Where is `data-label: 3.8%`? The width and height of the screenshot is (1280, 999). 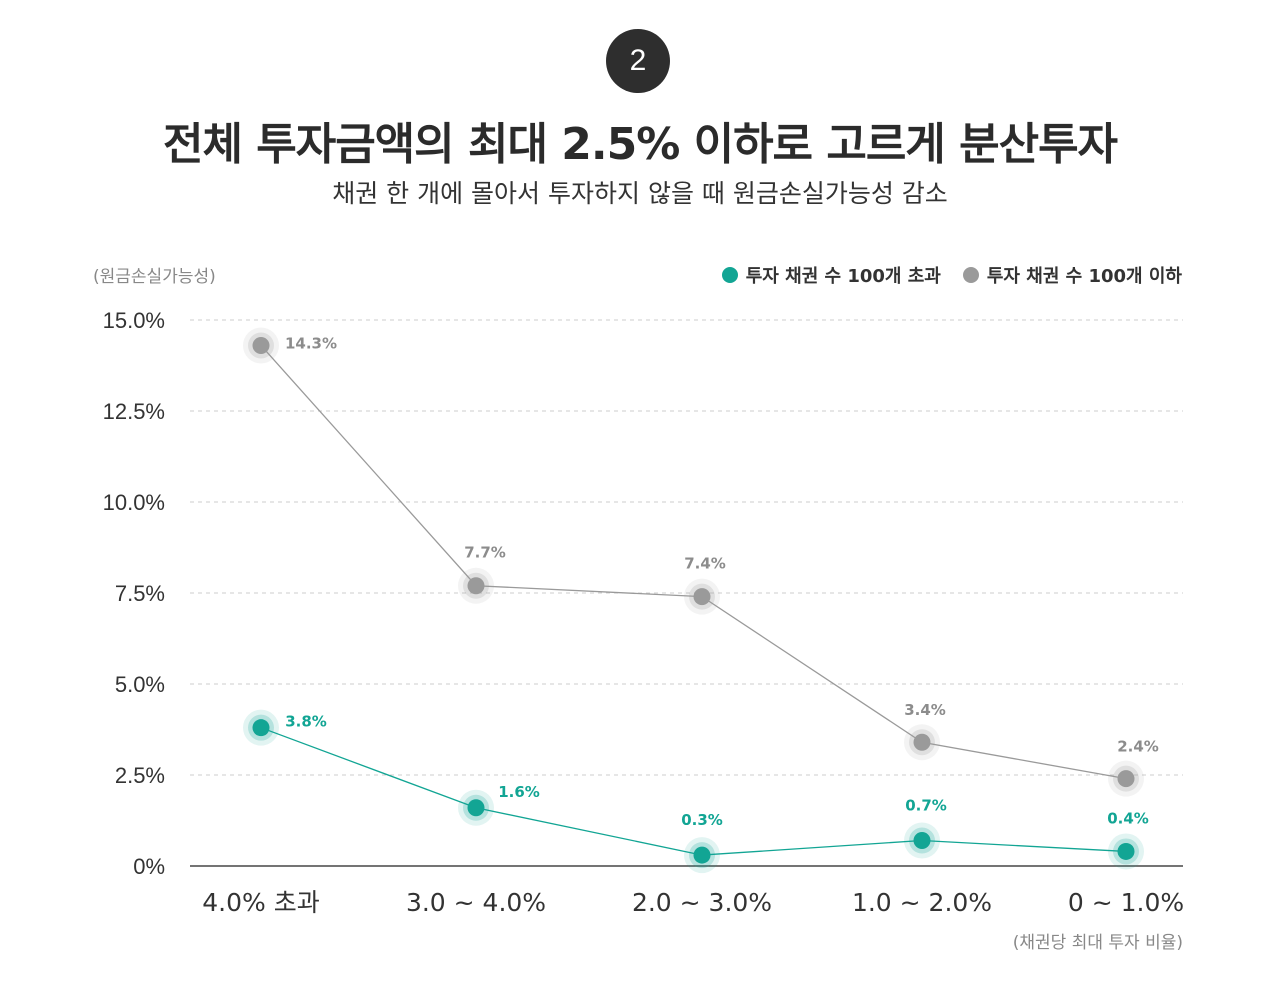 data-label: 3.8% is located at coordinates (306, 722).